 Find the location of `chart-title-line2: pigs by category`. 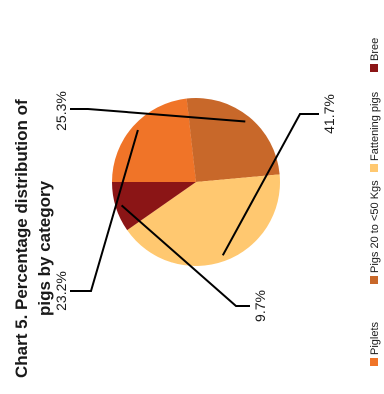

chart-title-line2: pigs by category is located at coordinates (44, 248).